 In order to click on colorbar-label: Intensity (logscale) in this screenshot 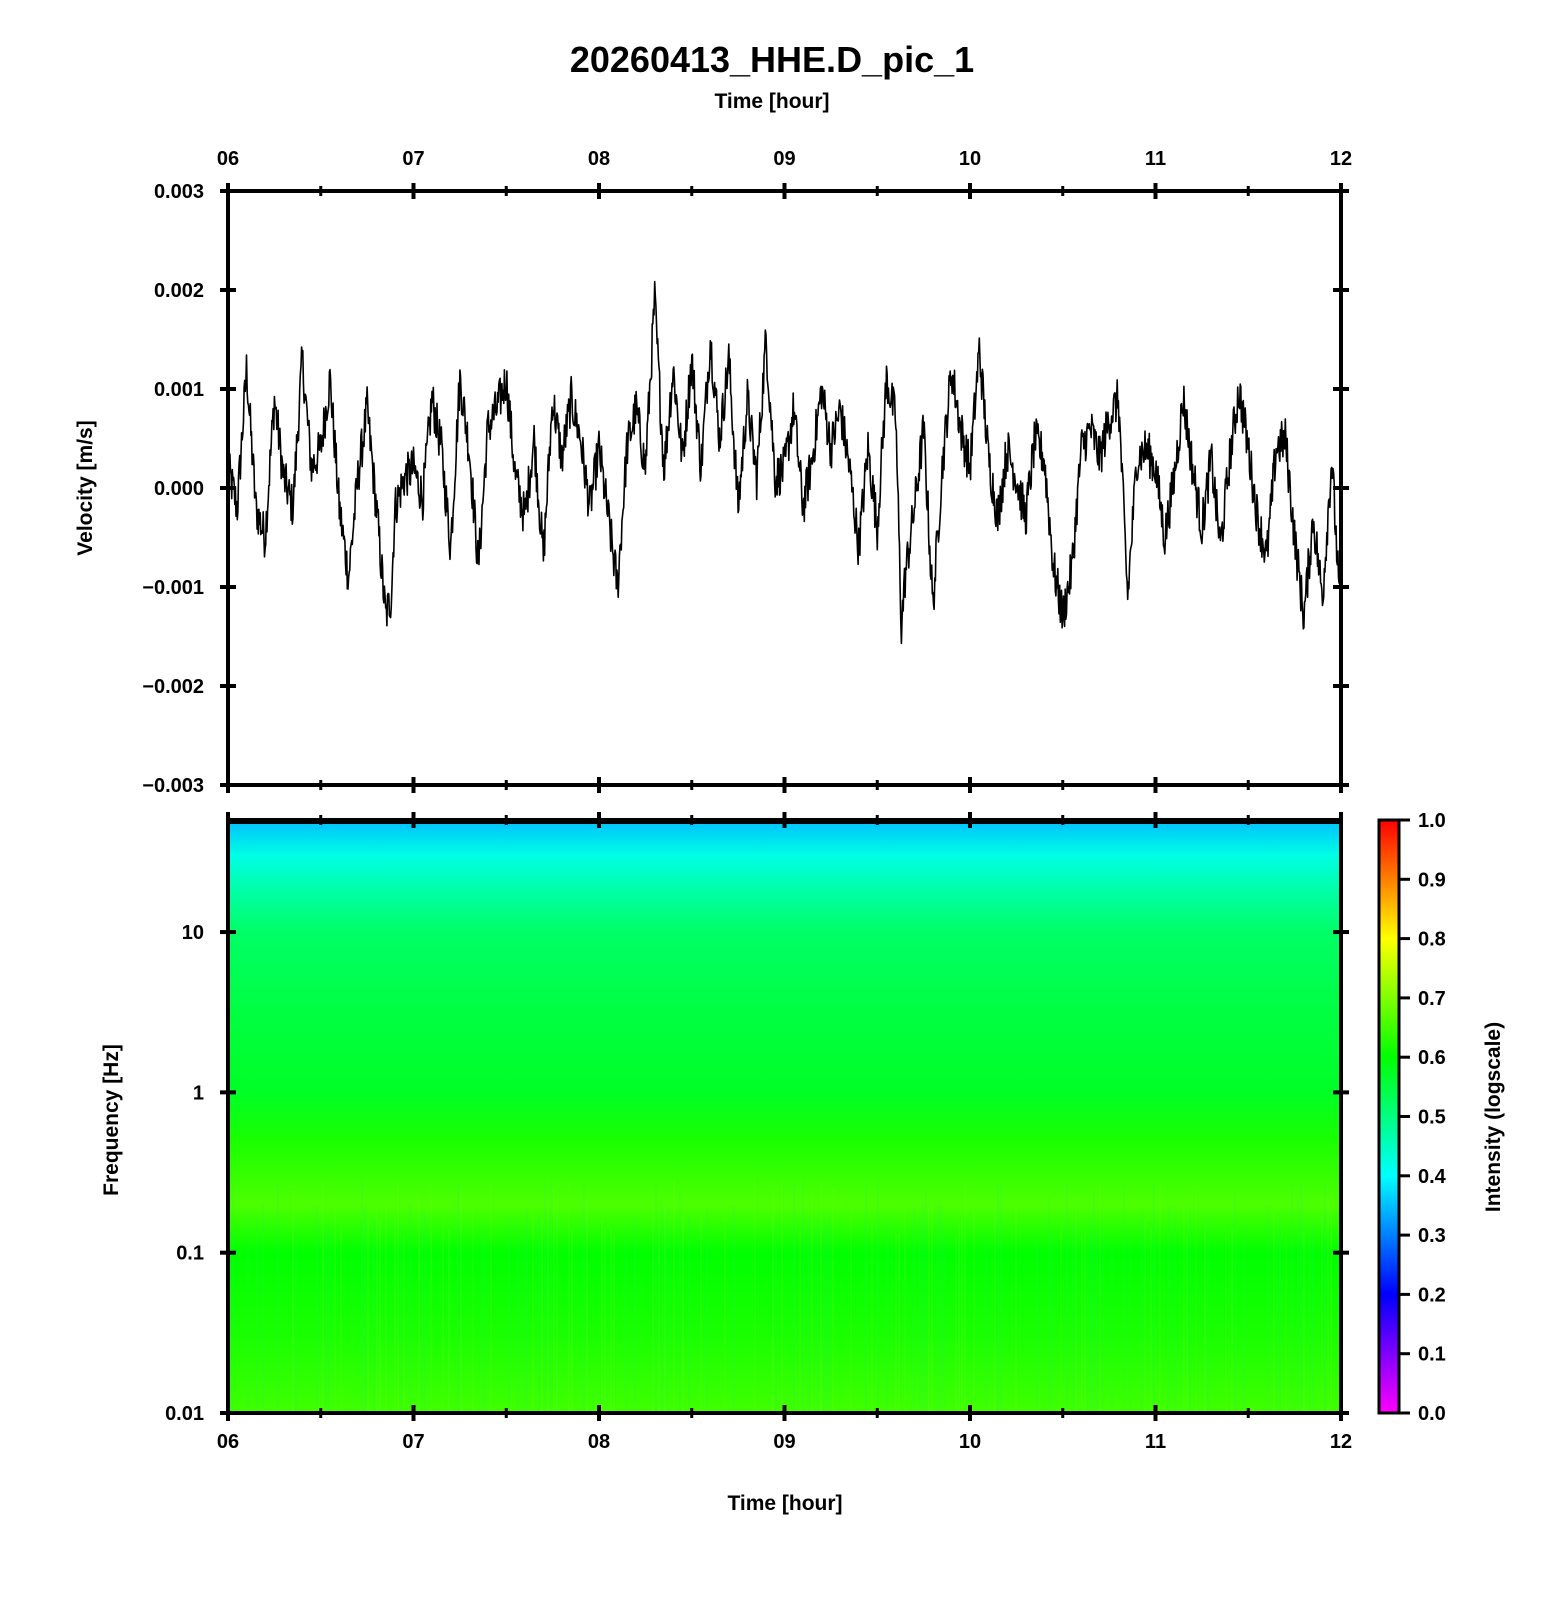, I will do `click(1493, 1117)`.